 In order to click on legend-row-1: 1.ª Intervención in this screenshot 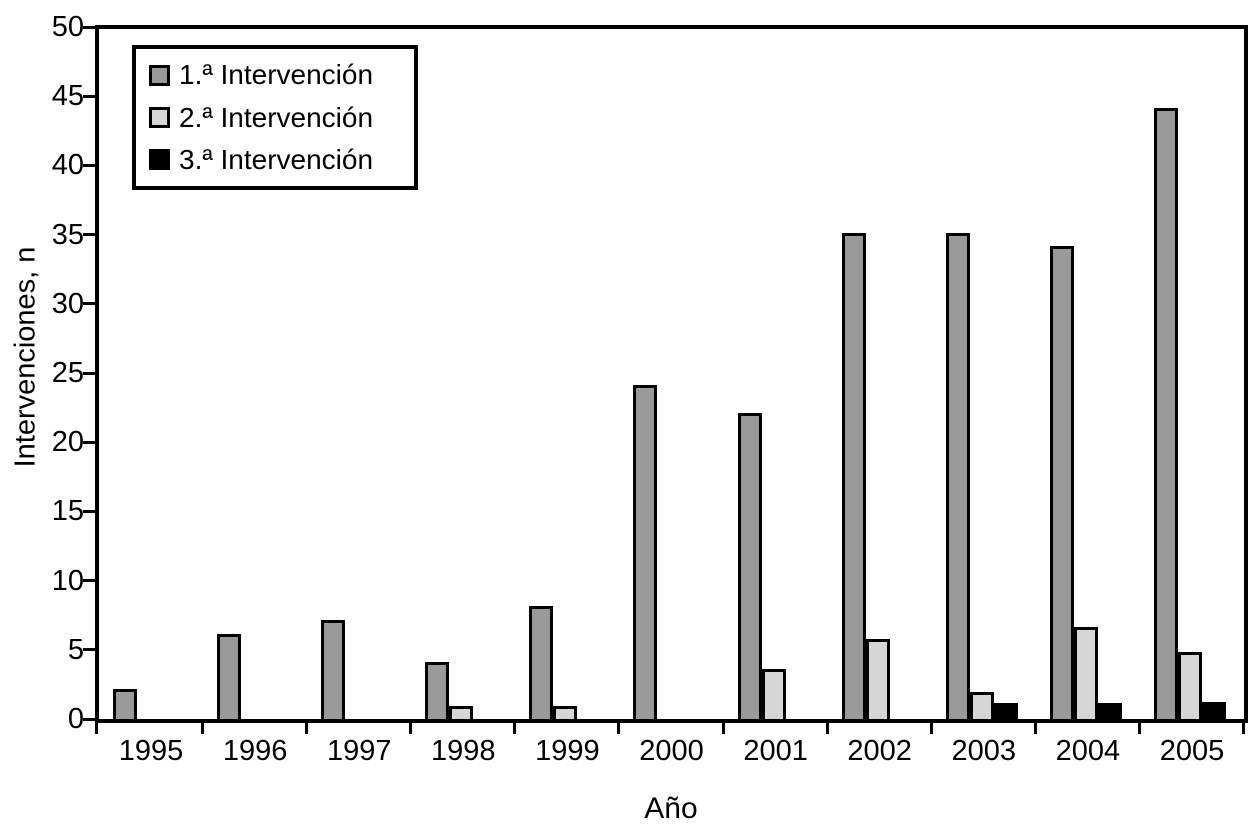, I will do `click(281, 75)`.